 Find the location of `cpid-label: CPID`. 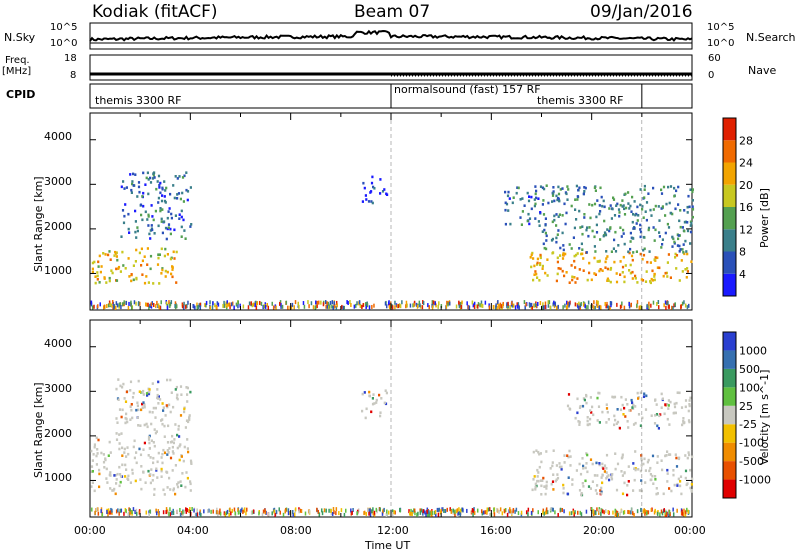

cpid-label: CPID is located at coordinates (21, 94).